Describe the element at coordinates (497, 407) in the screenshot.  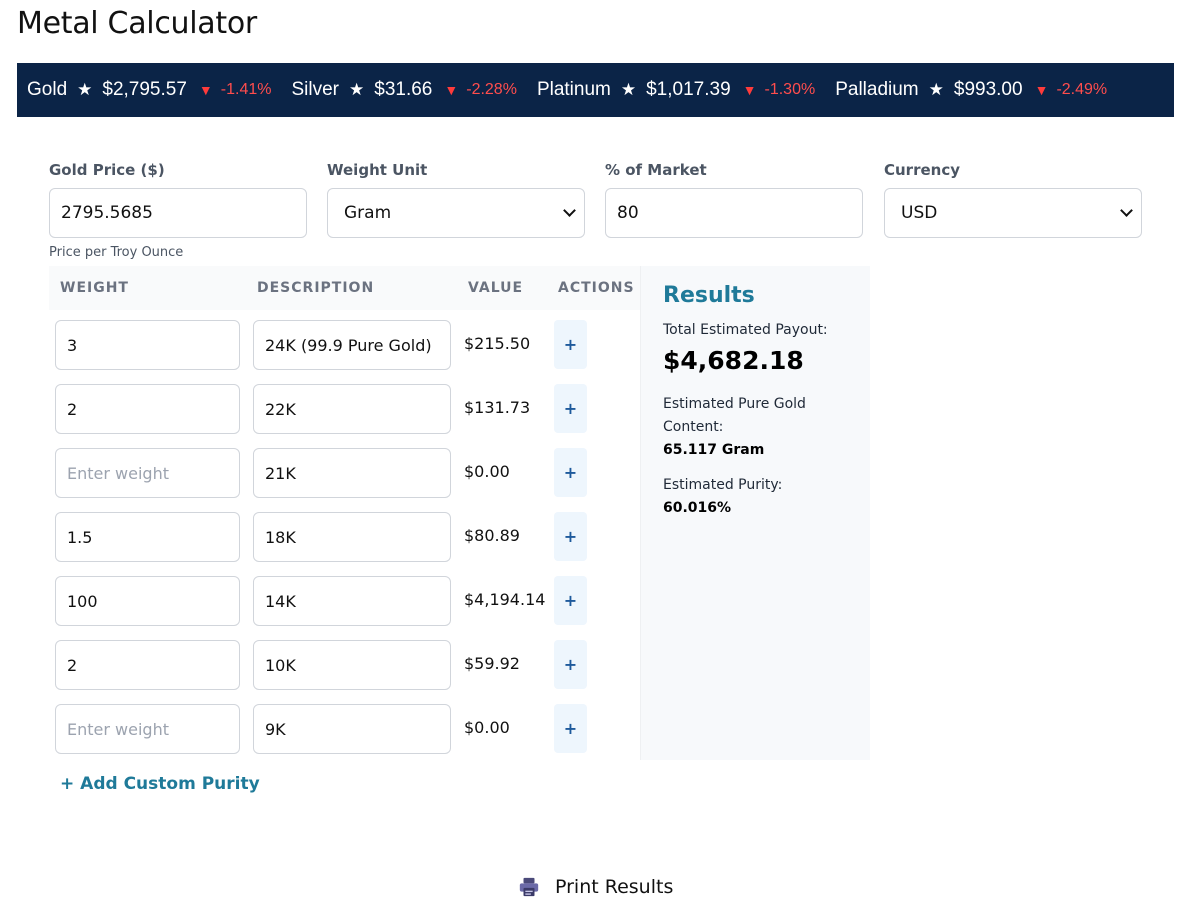
I see `row-value: $131.73` at that location.